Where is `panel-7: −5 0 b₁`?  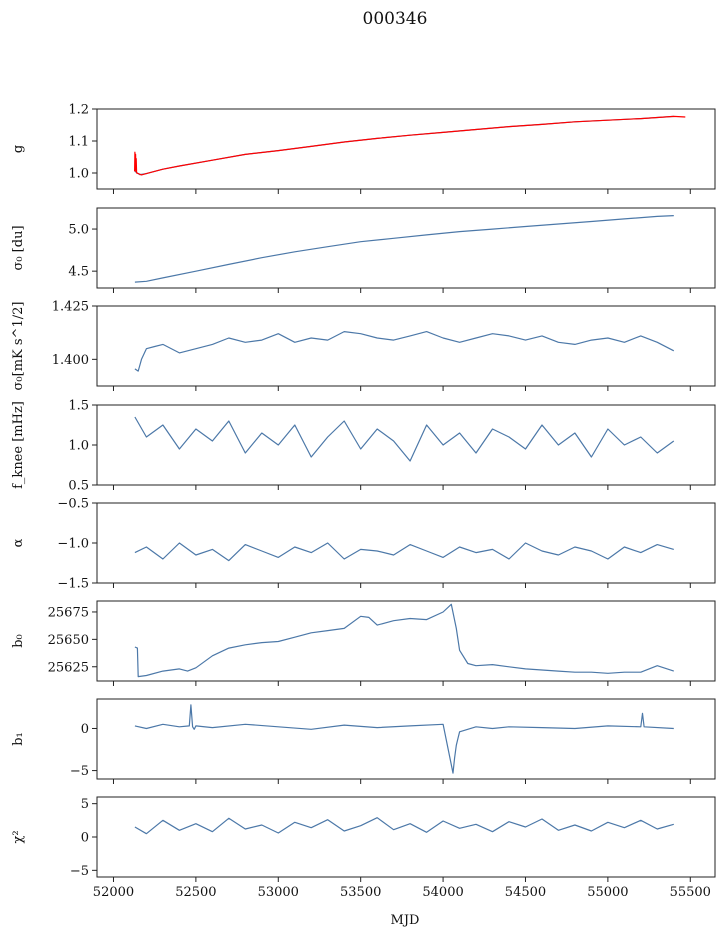
panel-7: −5 0 b₁ is located at coordinates (363, 741).